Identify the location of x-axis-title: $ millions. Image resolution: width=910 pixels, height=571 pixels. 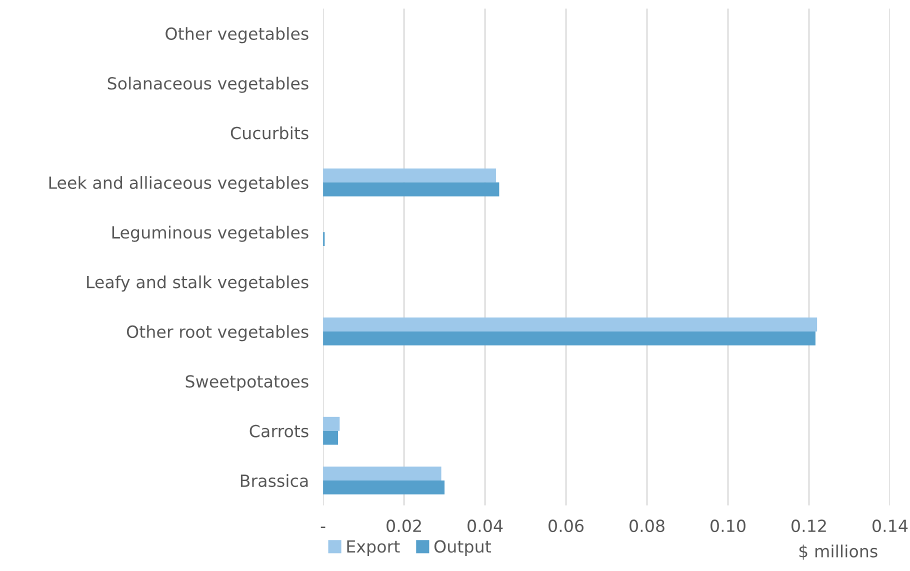
(838, 552).